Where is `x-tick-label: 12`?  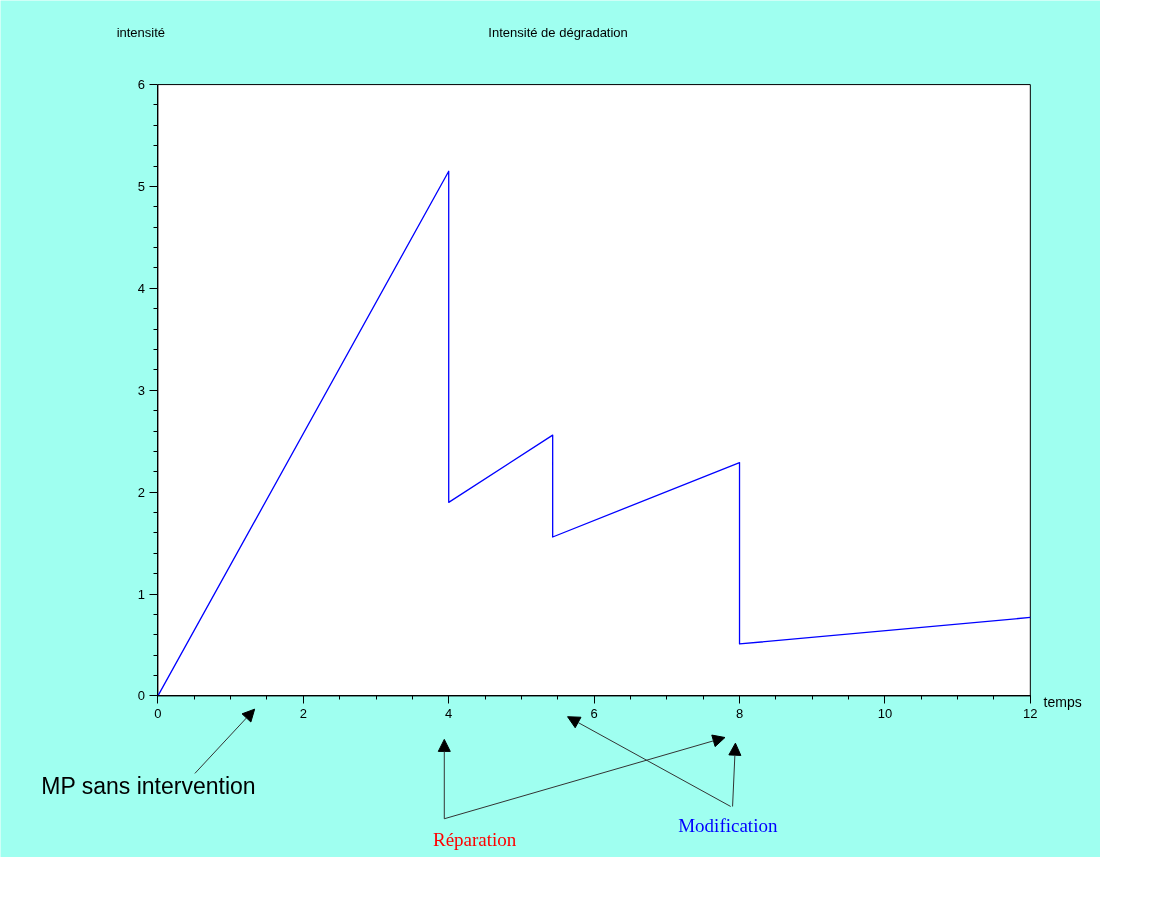 x-tick-label: 12 is located at coordinates (1030, 713).